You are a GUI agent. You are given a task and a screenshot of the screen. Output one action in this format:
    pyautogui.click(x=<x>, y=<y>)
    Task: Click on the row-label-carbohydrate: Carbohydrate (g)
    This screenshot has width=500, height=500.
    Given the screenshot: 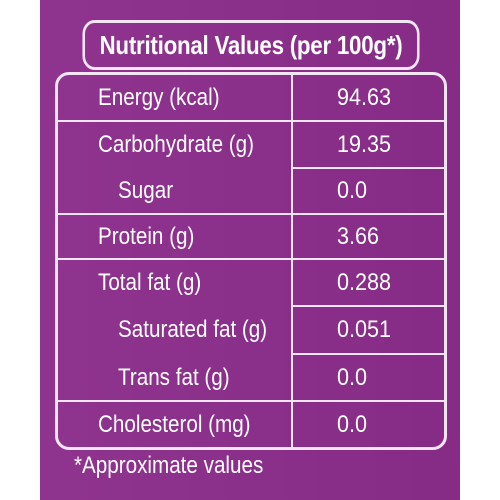 What is the action you would take?
    pyautogui.click(x=176, y=144)
    